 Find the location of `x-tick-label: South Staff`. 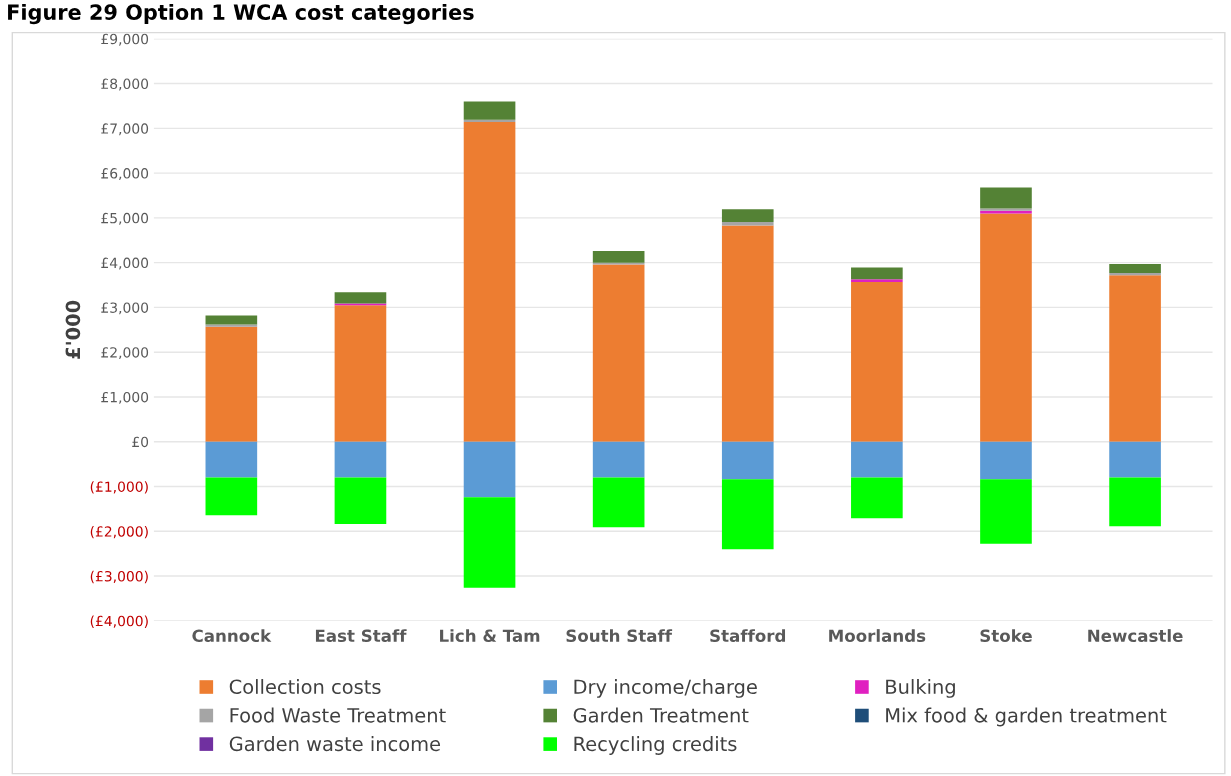

x-tick-label: South Staff is located at coordinates (619, 636).